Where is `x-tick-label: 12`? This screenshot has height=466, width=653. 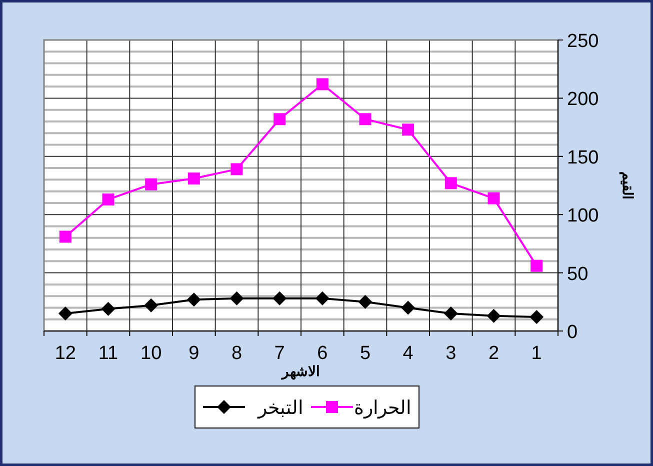 x-tick-label: 12 is located at coordinates (65, 353).